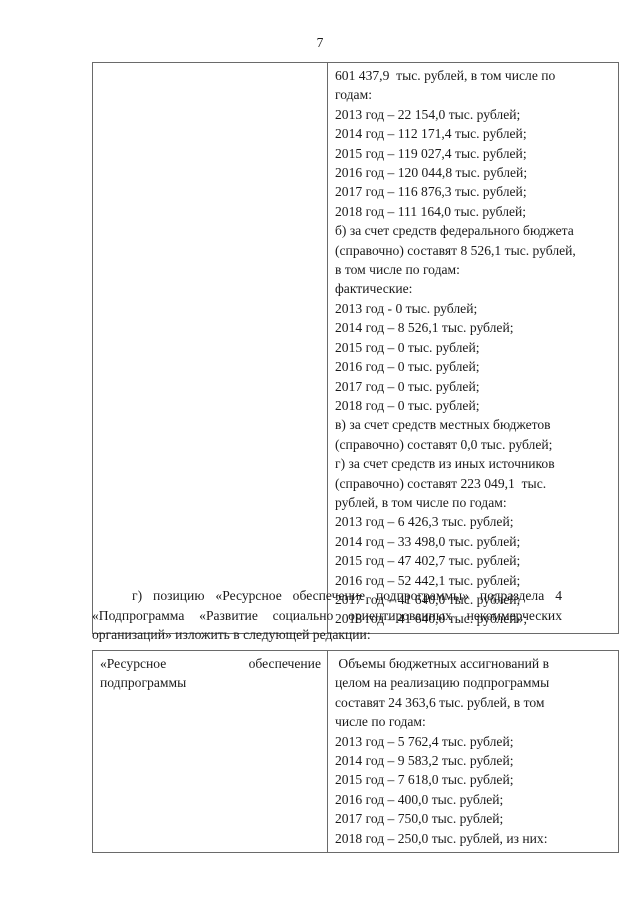 This screenshot has height=905, width=640. What do you see at coordinates (428, 541) in the screenshot?
I see `cell-text-line: 2014 год – 33 498,0 тыс. рублей;` at bounding box center [428, 541].